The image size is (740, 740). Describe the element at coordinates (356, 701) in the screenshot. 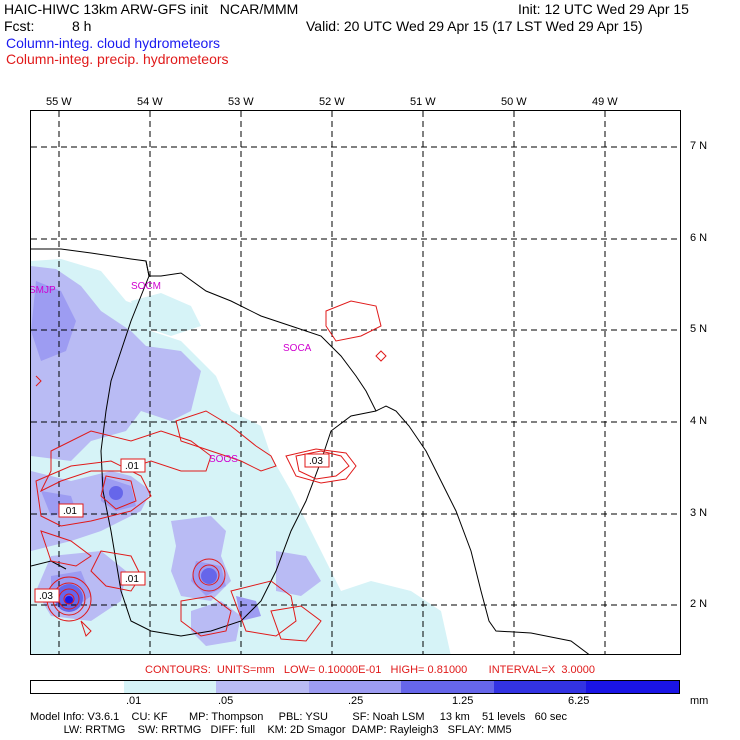

I see `colorbar-tick: .25` at that location.